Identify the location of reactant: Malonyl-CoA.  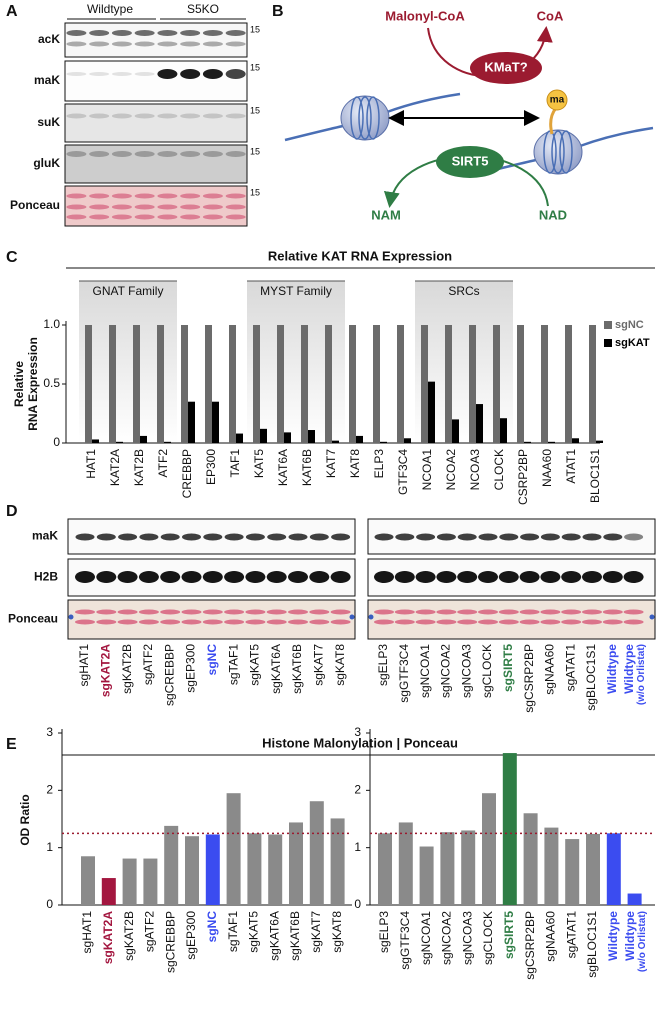
(425, 15).